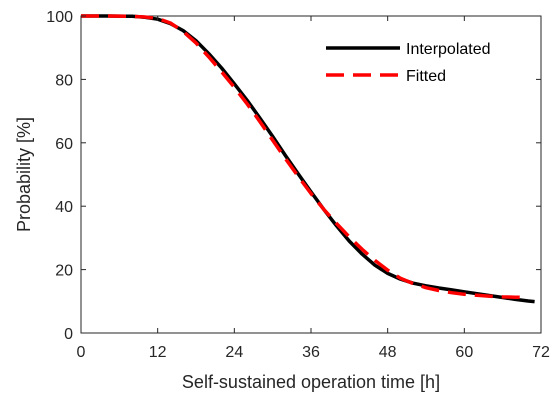  I want to click on y-tick-label: 100, so click(59, 17).